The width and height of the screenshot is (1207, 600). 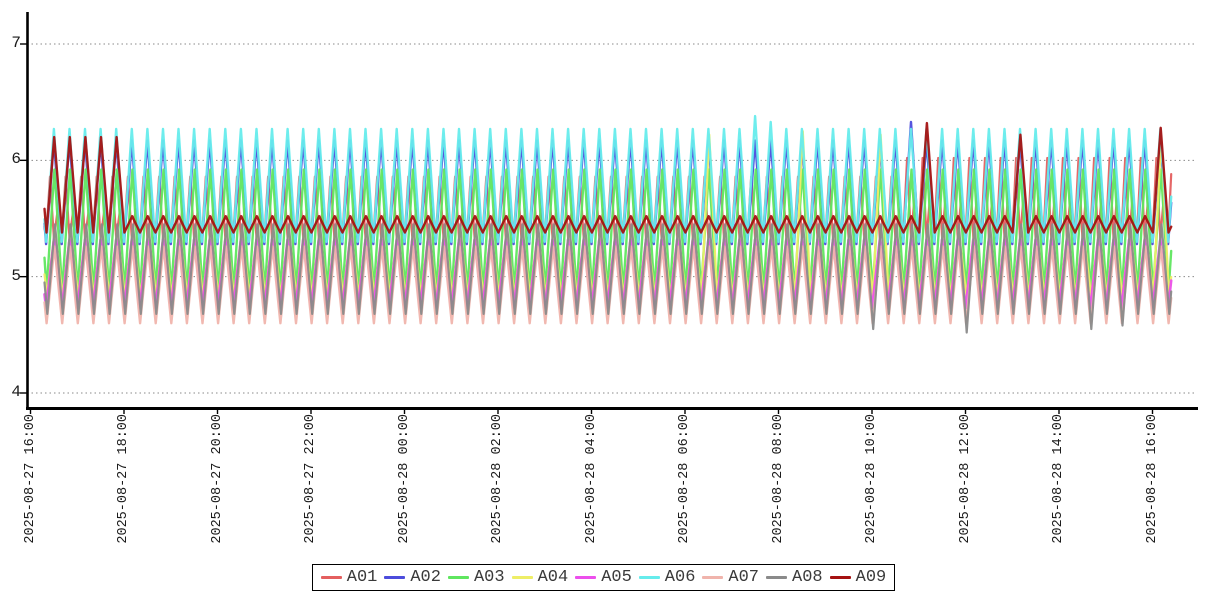 I want to click on x-axis-label: 2025-08-28 08:00, so click(x=778, y=479).